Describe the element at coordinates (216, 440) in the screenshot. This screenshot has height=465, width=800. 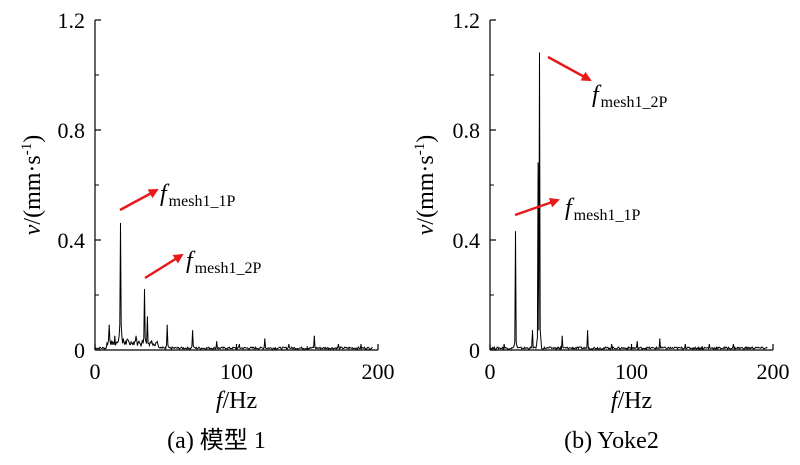
I see `panel-caption: (a) 模型 1` at that location.